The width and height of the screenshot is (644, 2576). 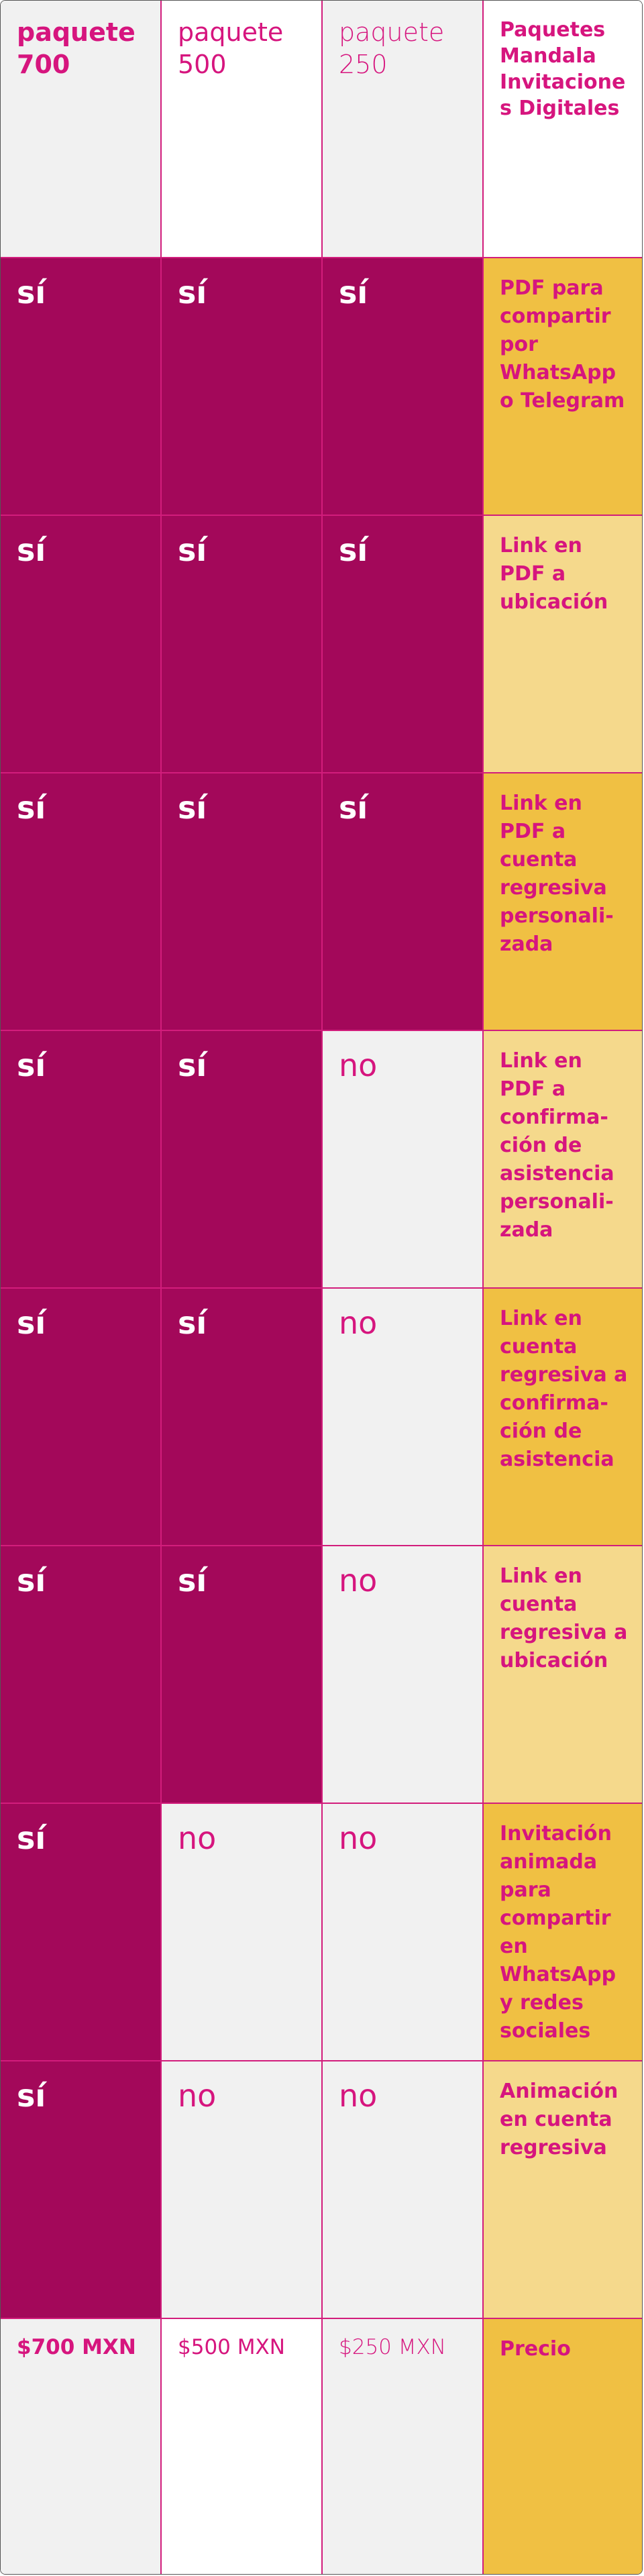 What do you see at coordinates (81, 129) in the screenshot?
I see `package-header: paquete 700` at bounding box center [81, 129].